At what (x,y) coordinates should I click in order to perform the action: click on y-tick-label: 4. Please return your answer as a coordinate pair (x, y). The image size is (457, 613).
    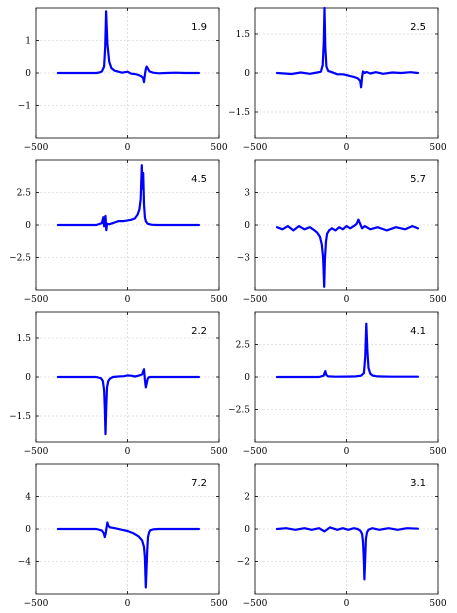
    Looking at the image, I should click on (28, 498).